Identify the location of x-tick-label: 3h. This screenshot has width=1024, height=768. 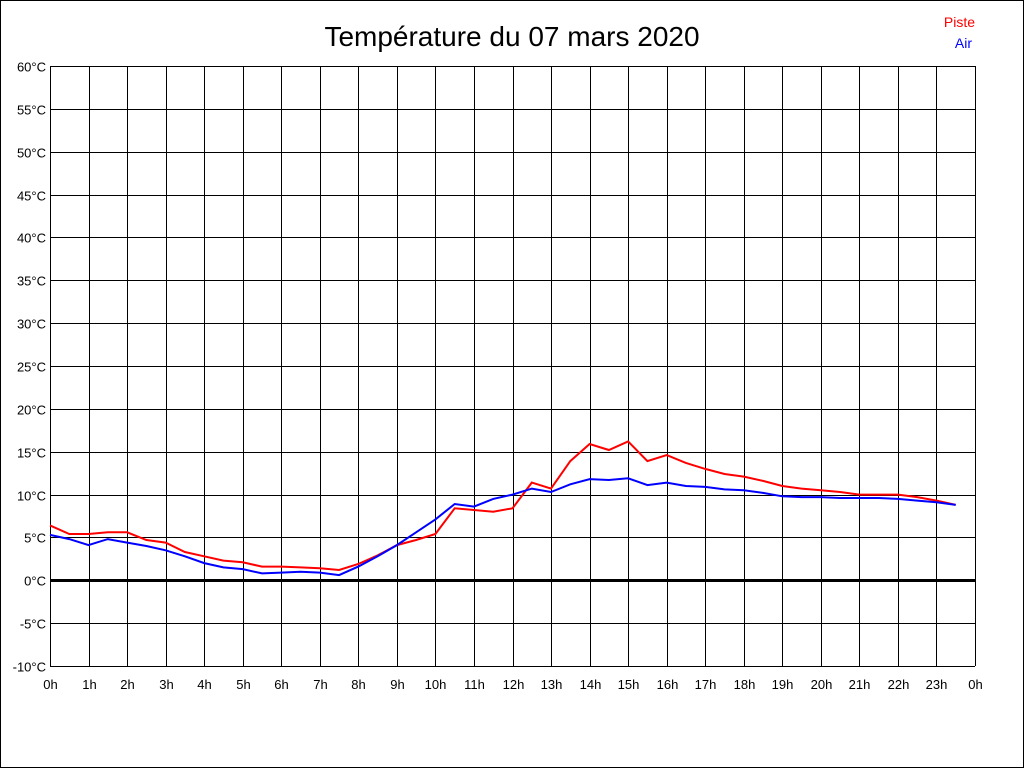
(166, 684).